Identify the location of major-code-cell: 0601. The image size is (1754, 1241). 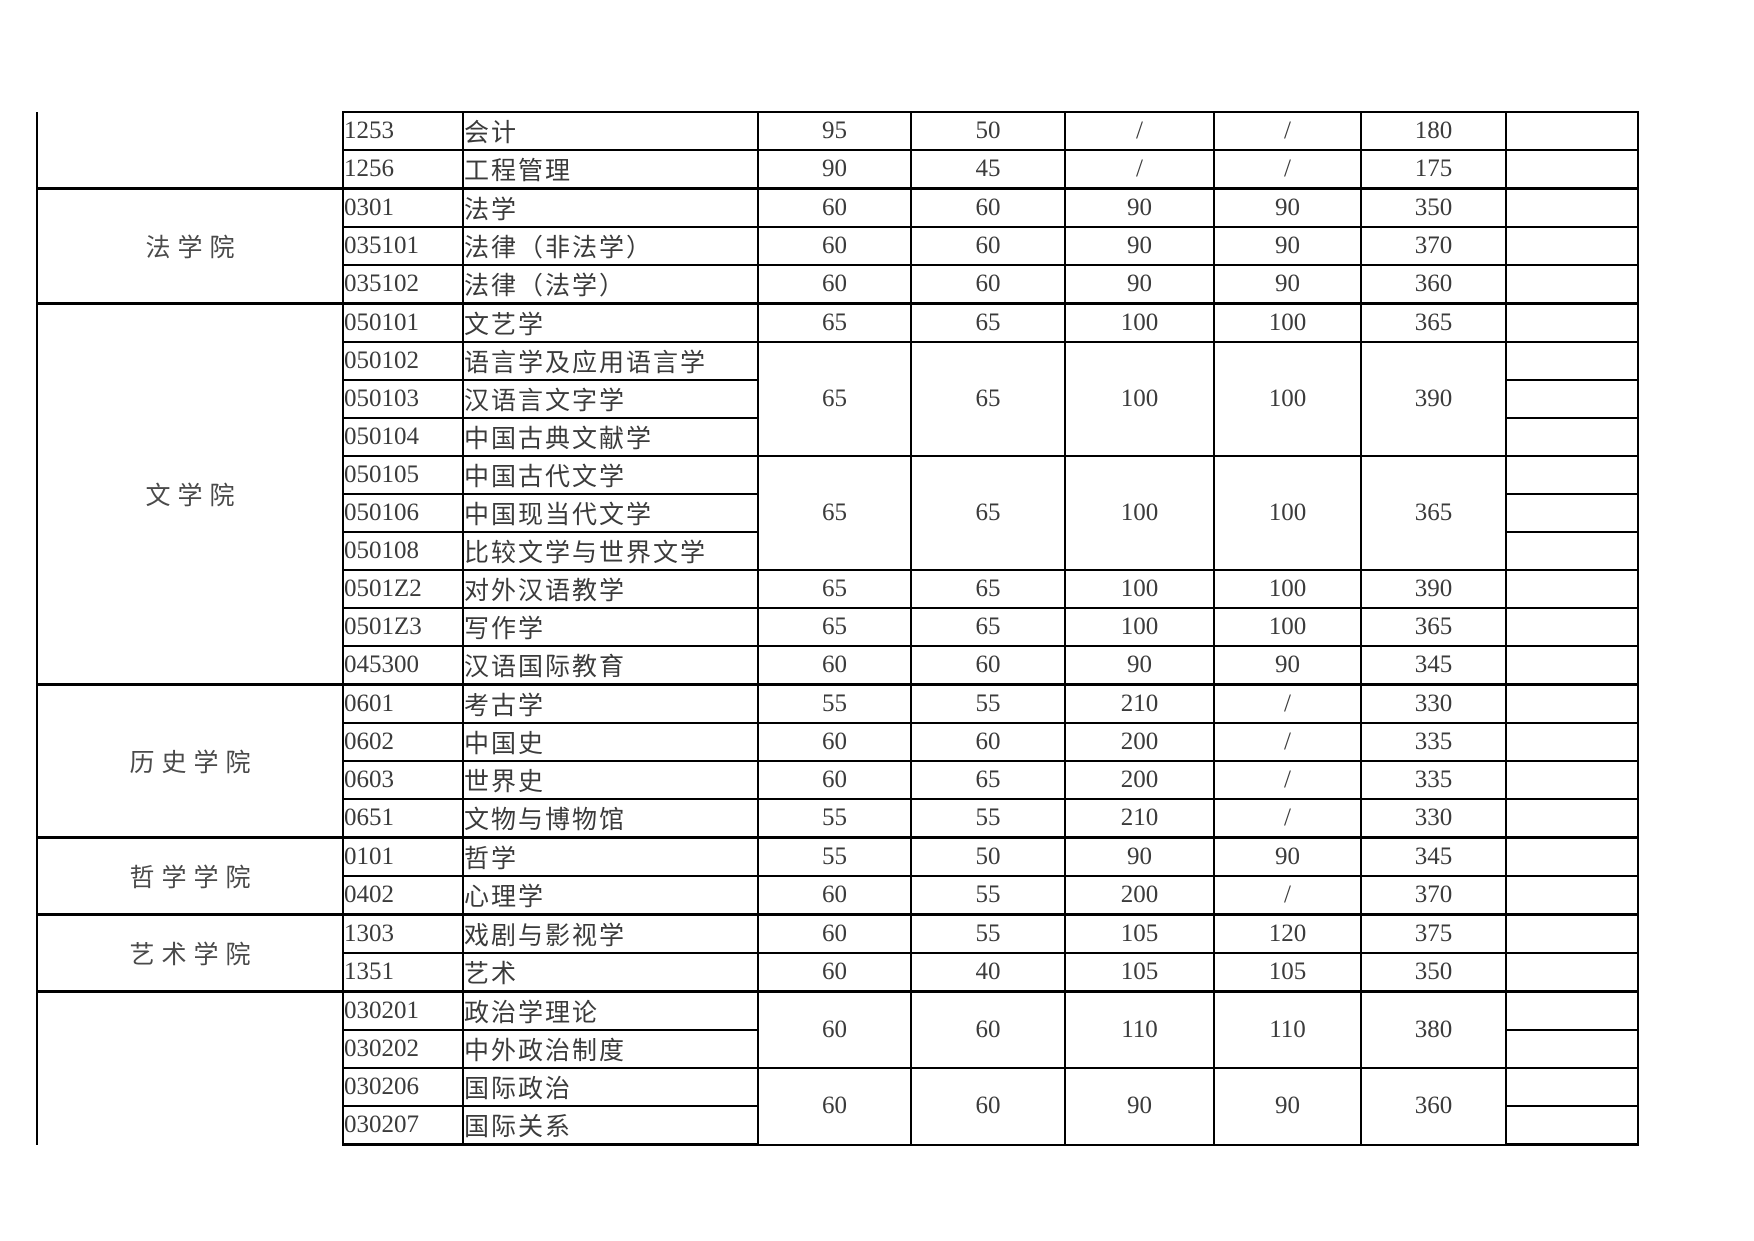
(403, 703).